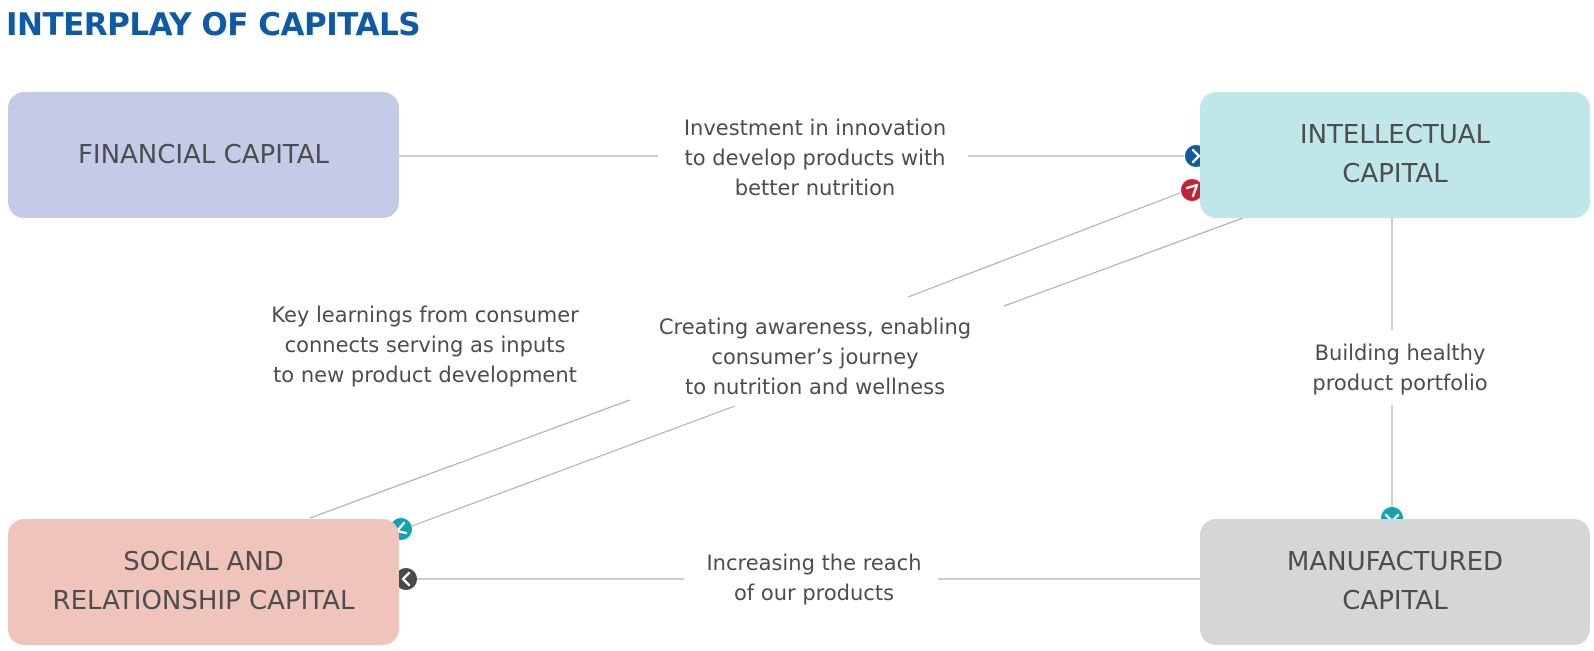  I want to click on edge-reach-marker-circle, so click(406, 579).